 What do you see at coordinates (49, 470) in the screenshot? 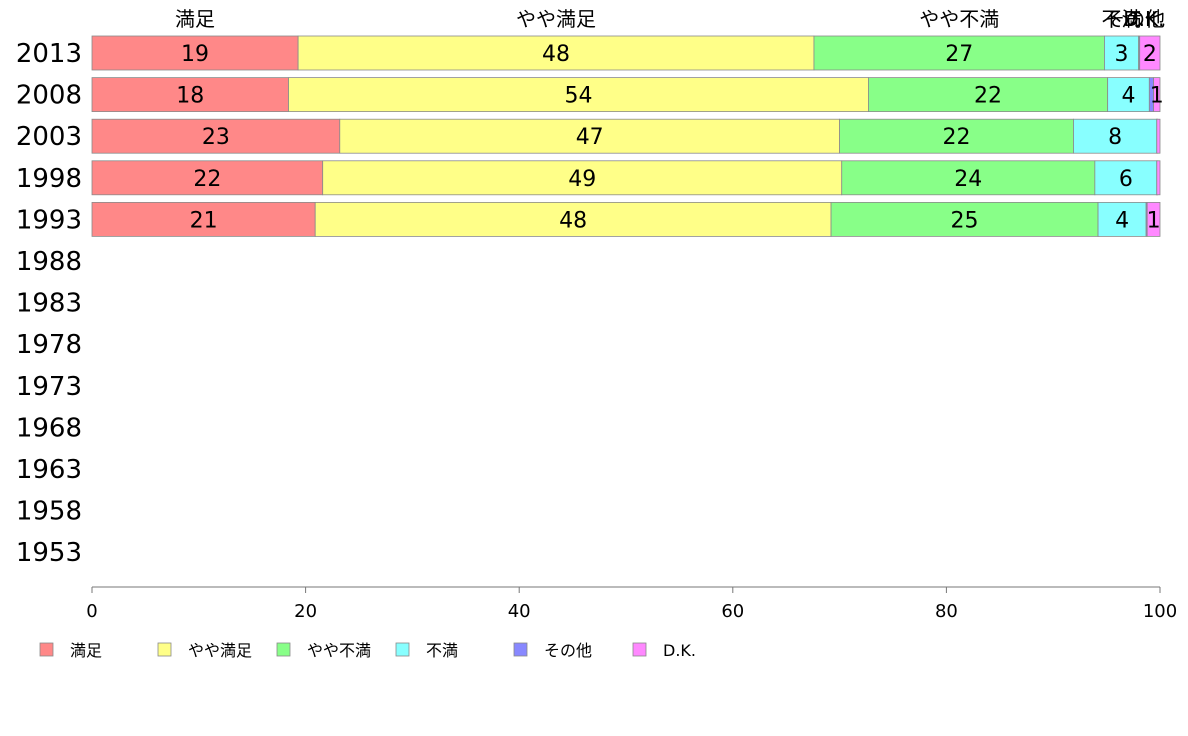
I see `y-tick-label: 1963` at bounding box center [49, 470].